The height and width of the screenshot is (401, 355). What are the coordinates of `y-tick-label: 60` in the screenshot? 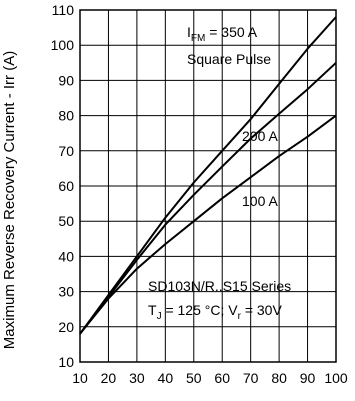 It's located at (66, 186).